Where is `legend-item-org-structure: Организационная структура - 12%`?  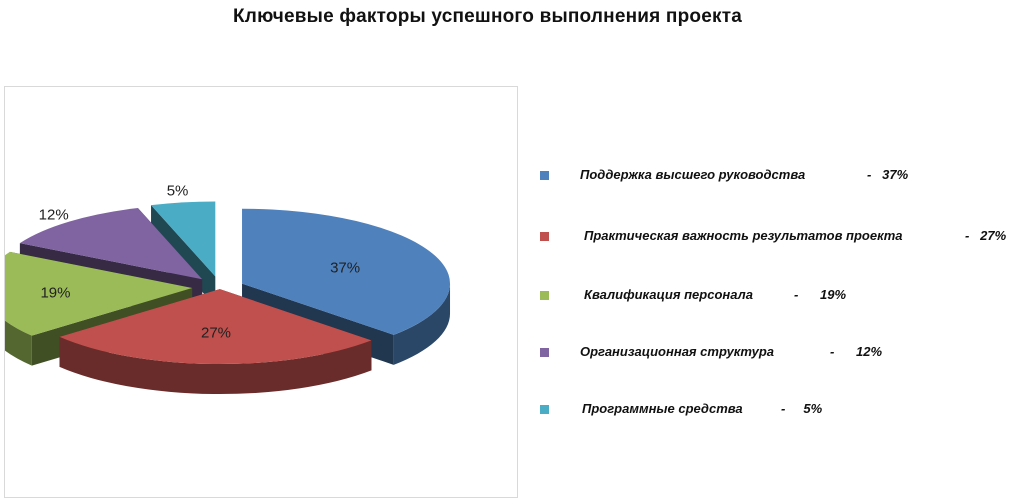 legend-item-org-structure: Организационная структура - 12% is located at coordinates (782, 352).